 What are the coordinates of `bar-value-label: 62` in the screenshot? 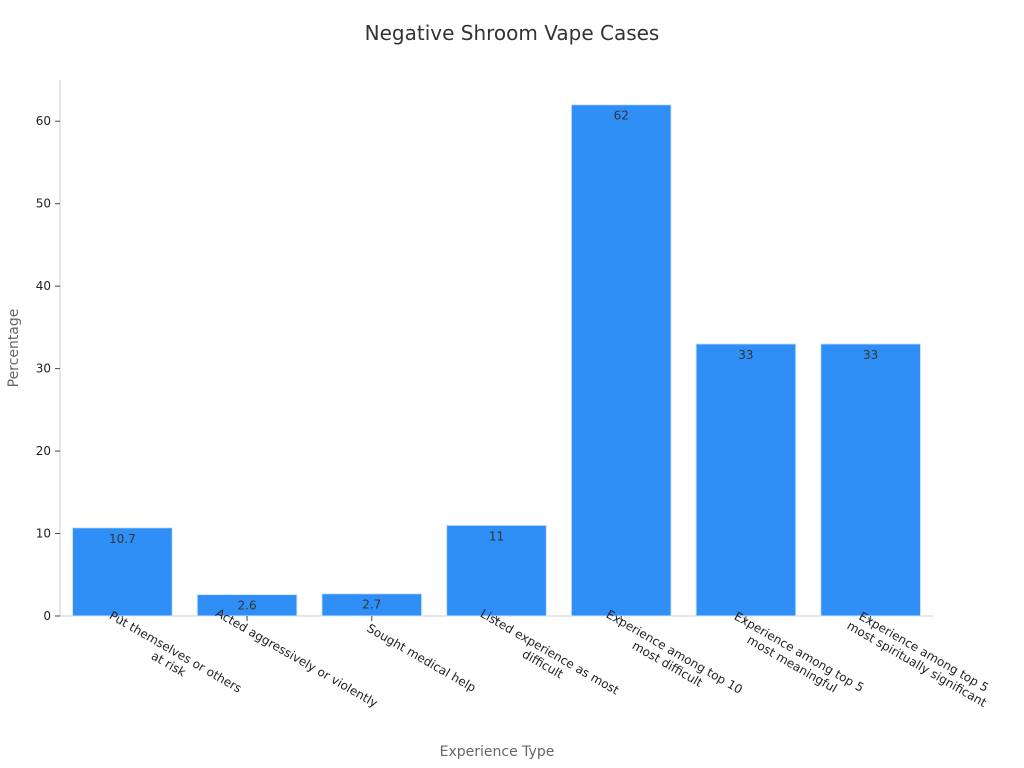 It's located at (621, 116).